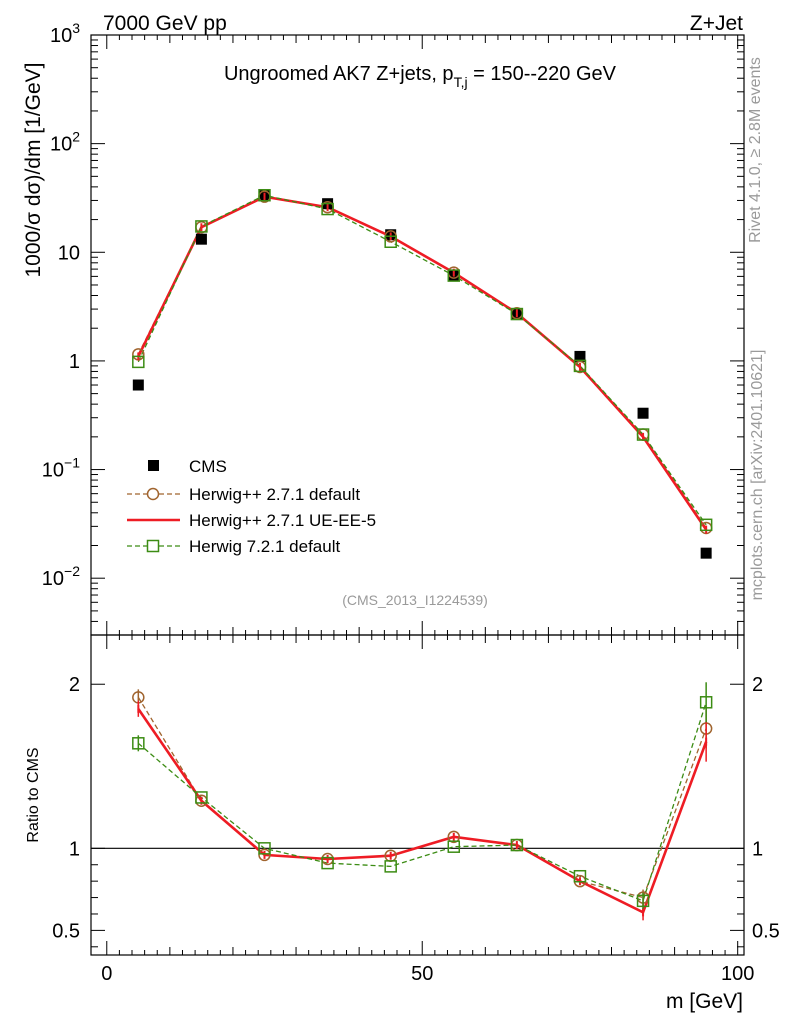 This screenshot has height=1024, width=786. Describe the element at coordinates (165, 23) in the screenshot. I see `header-left: 7000 GeV pp` at that location.